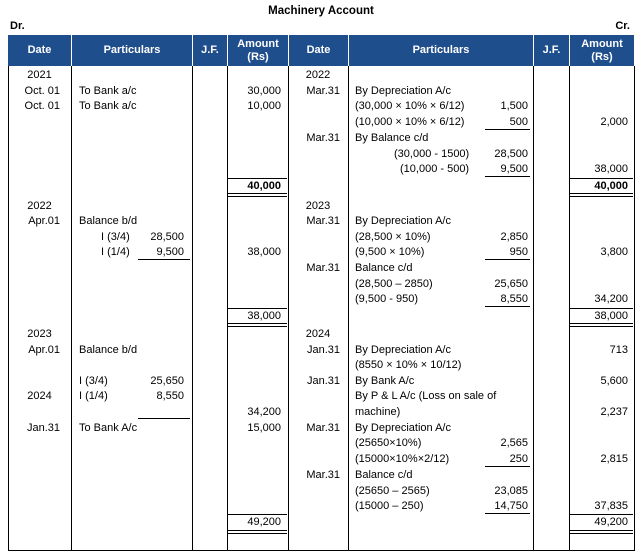  I want to click on header-date-dr: Date, so click(39, 50).